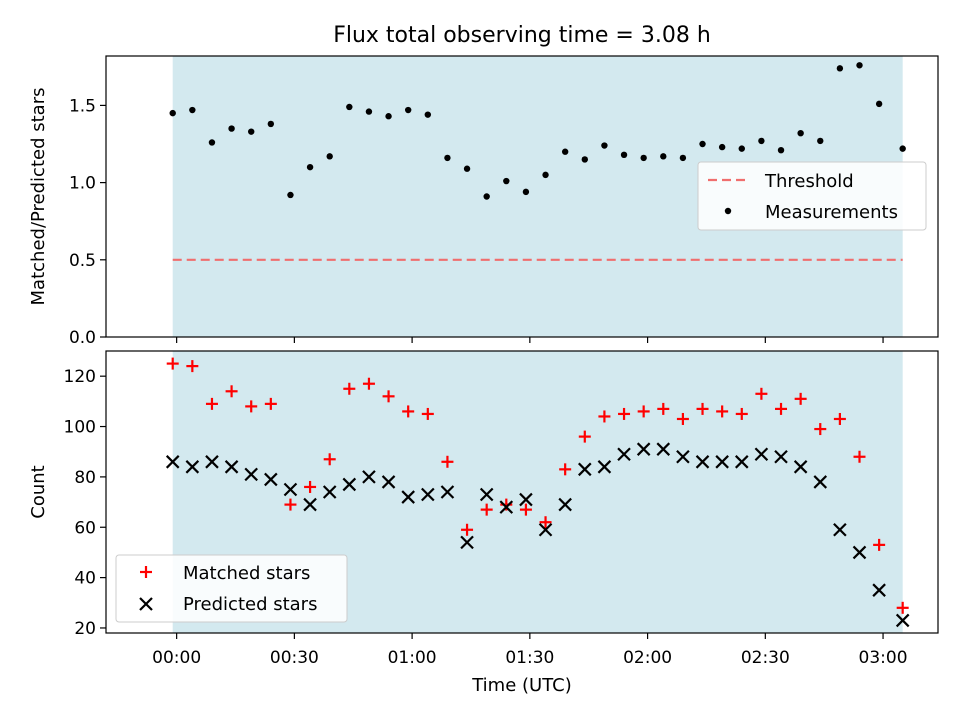  Describe the element at coordinates (85, 579) in the screenshot. I see `y-tick-label: 40` at that location.